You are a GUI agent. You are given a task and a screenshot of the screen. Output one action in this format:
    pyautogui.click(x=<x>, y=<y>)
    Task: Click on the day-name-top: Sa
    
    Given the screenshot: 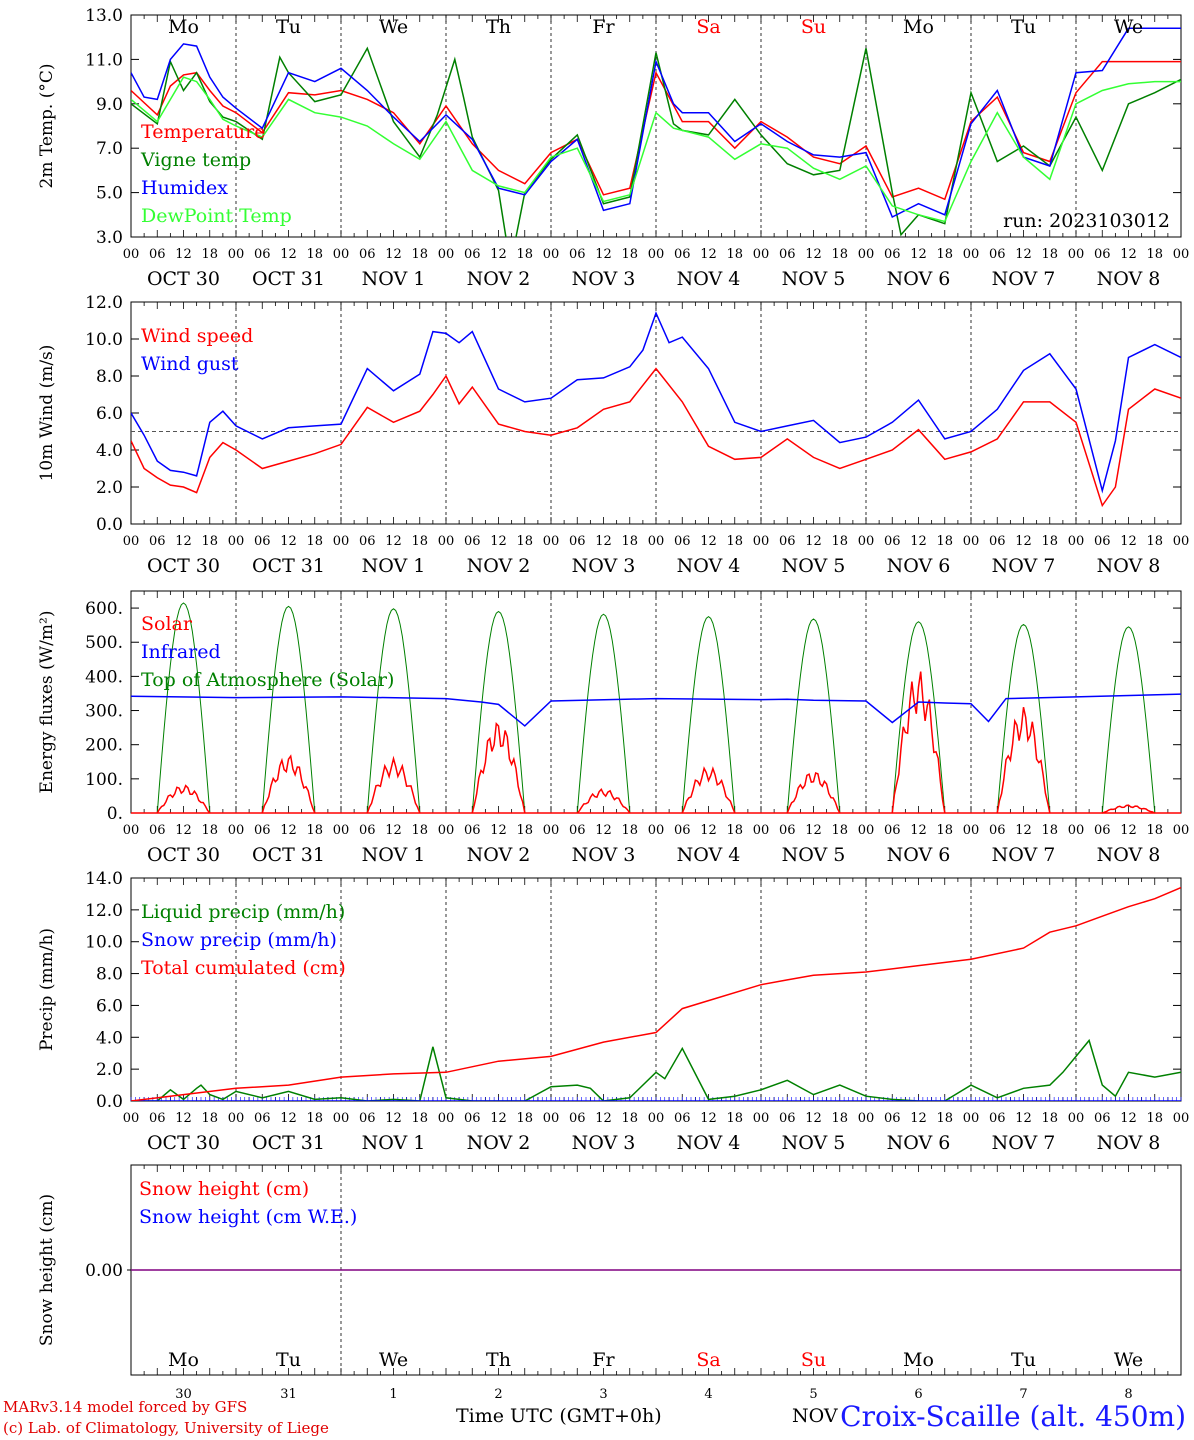 What is the action you would take?
    pyautogui.click(x=708, y=27)
    